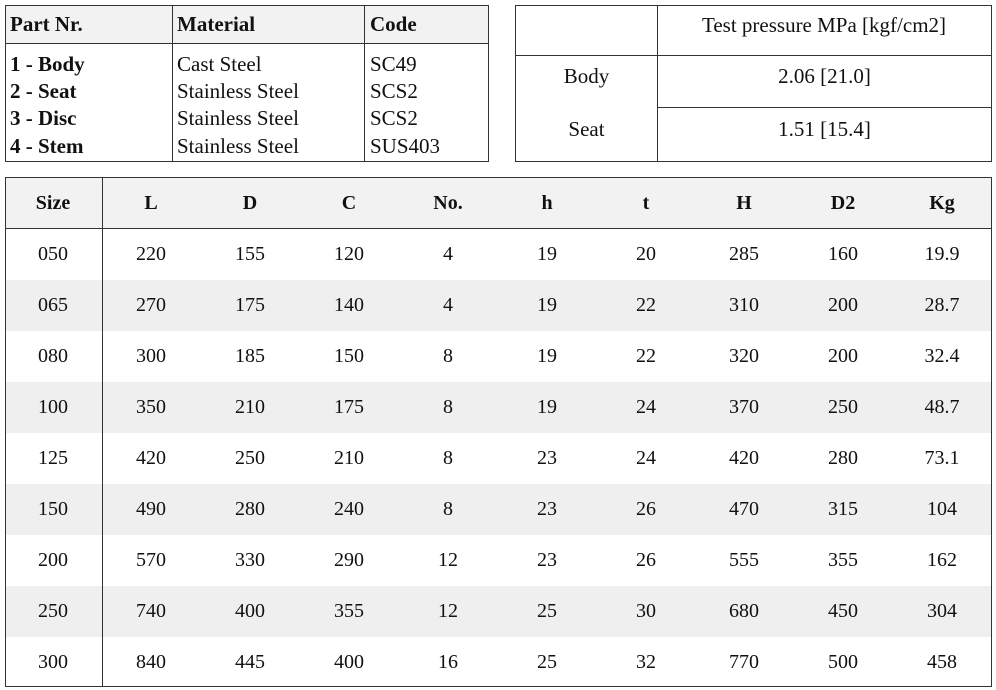  What do you see at coordinates (349, 407) in the screenshot?
I see `table-cell-c: 175` at bounding box center [349, 407].